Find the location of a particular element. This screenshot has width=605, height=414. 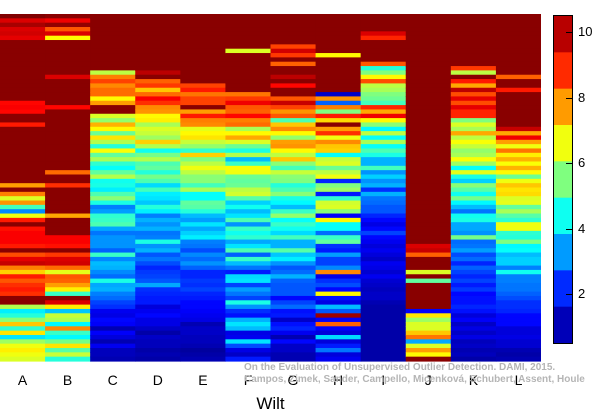

x-tick-label: C is located at coordinates (112, 380).